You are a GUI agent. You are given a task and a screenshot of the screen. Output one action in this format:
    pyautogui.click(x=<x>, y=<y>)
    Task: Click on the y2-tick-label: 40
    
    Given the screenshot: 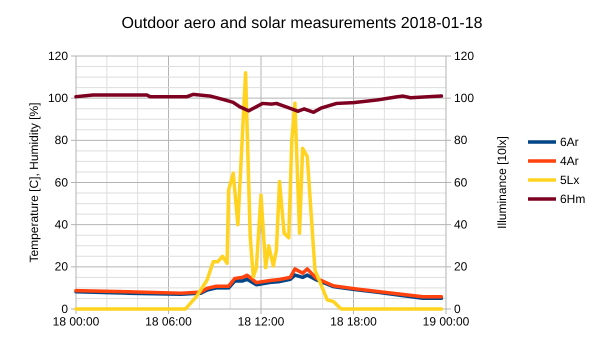 What is the action you would take?
    pyautogui.click(x=461, y=225)
    